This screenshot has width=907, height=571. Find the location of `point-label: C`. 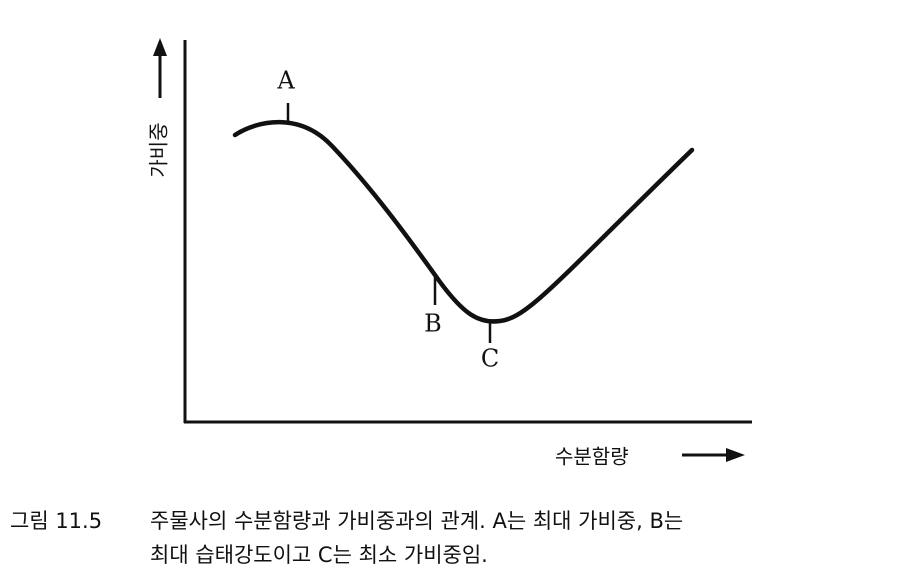

point-label: C is located at coordinates (490, 359).